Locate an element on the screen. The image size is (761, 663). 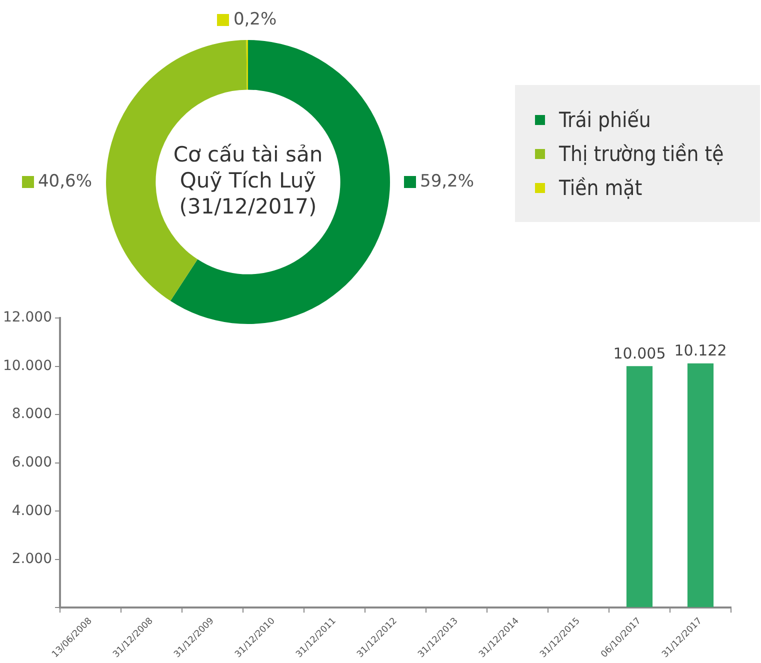
text: Cơ cấu tài sản Quỹ Tích Luỹ (31/12/2017) is located at coordinates (248, 180).